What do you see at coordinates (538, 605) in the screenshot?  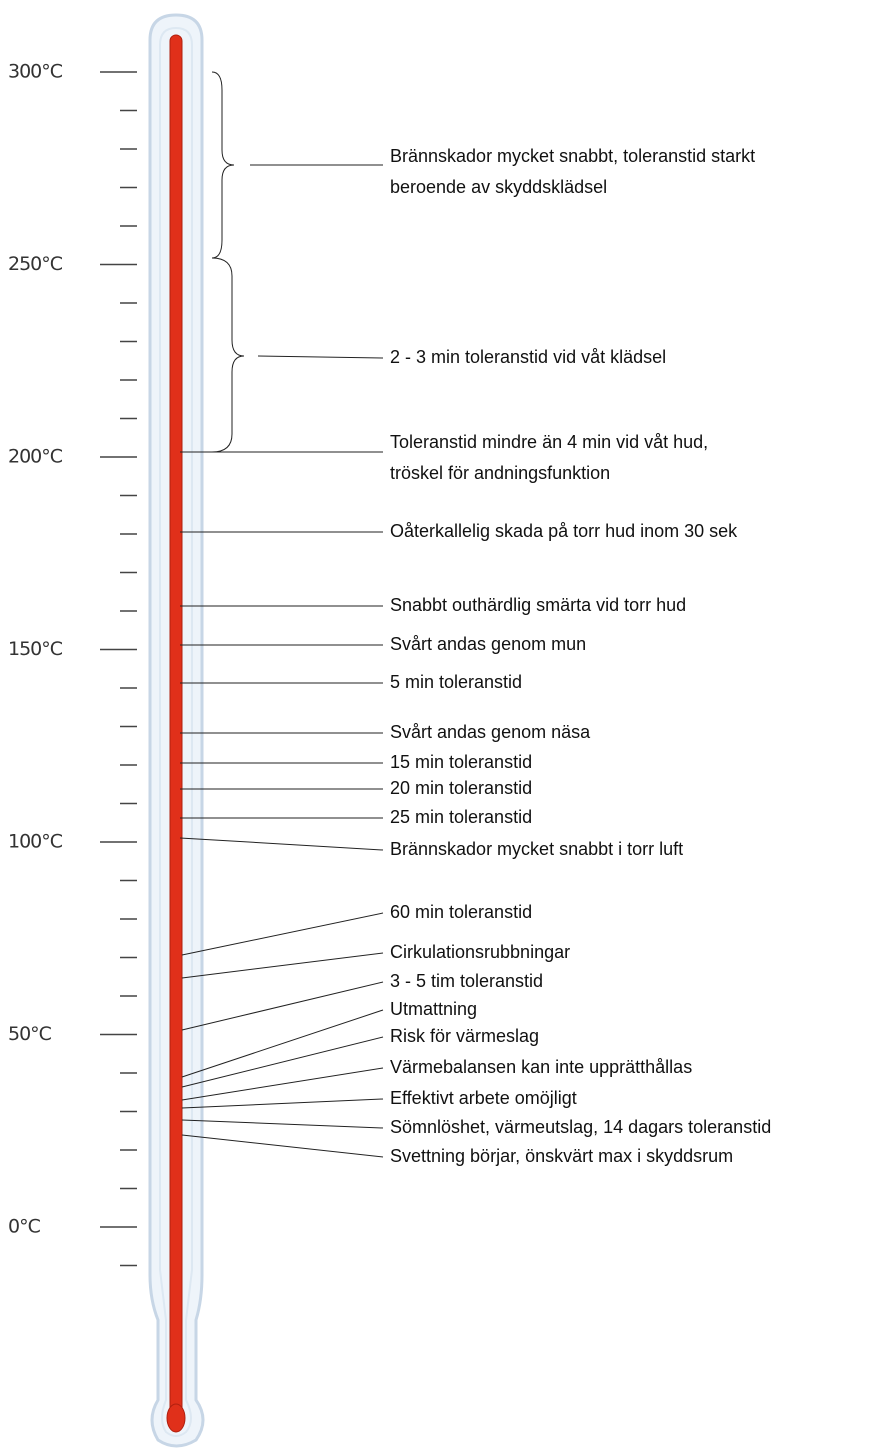 I see `annotation: Snabbt outhärdlig smärta vid torr hud` at bounding box center [538, 605].